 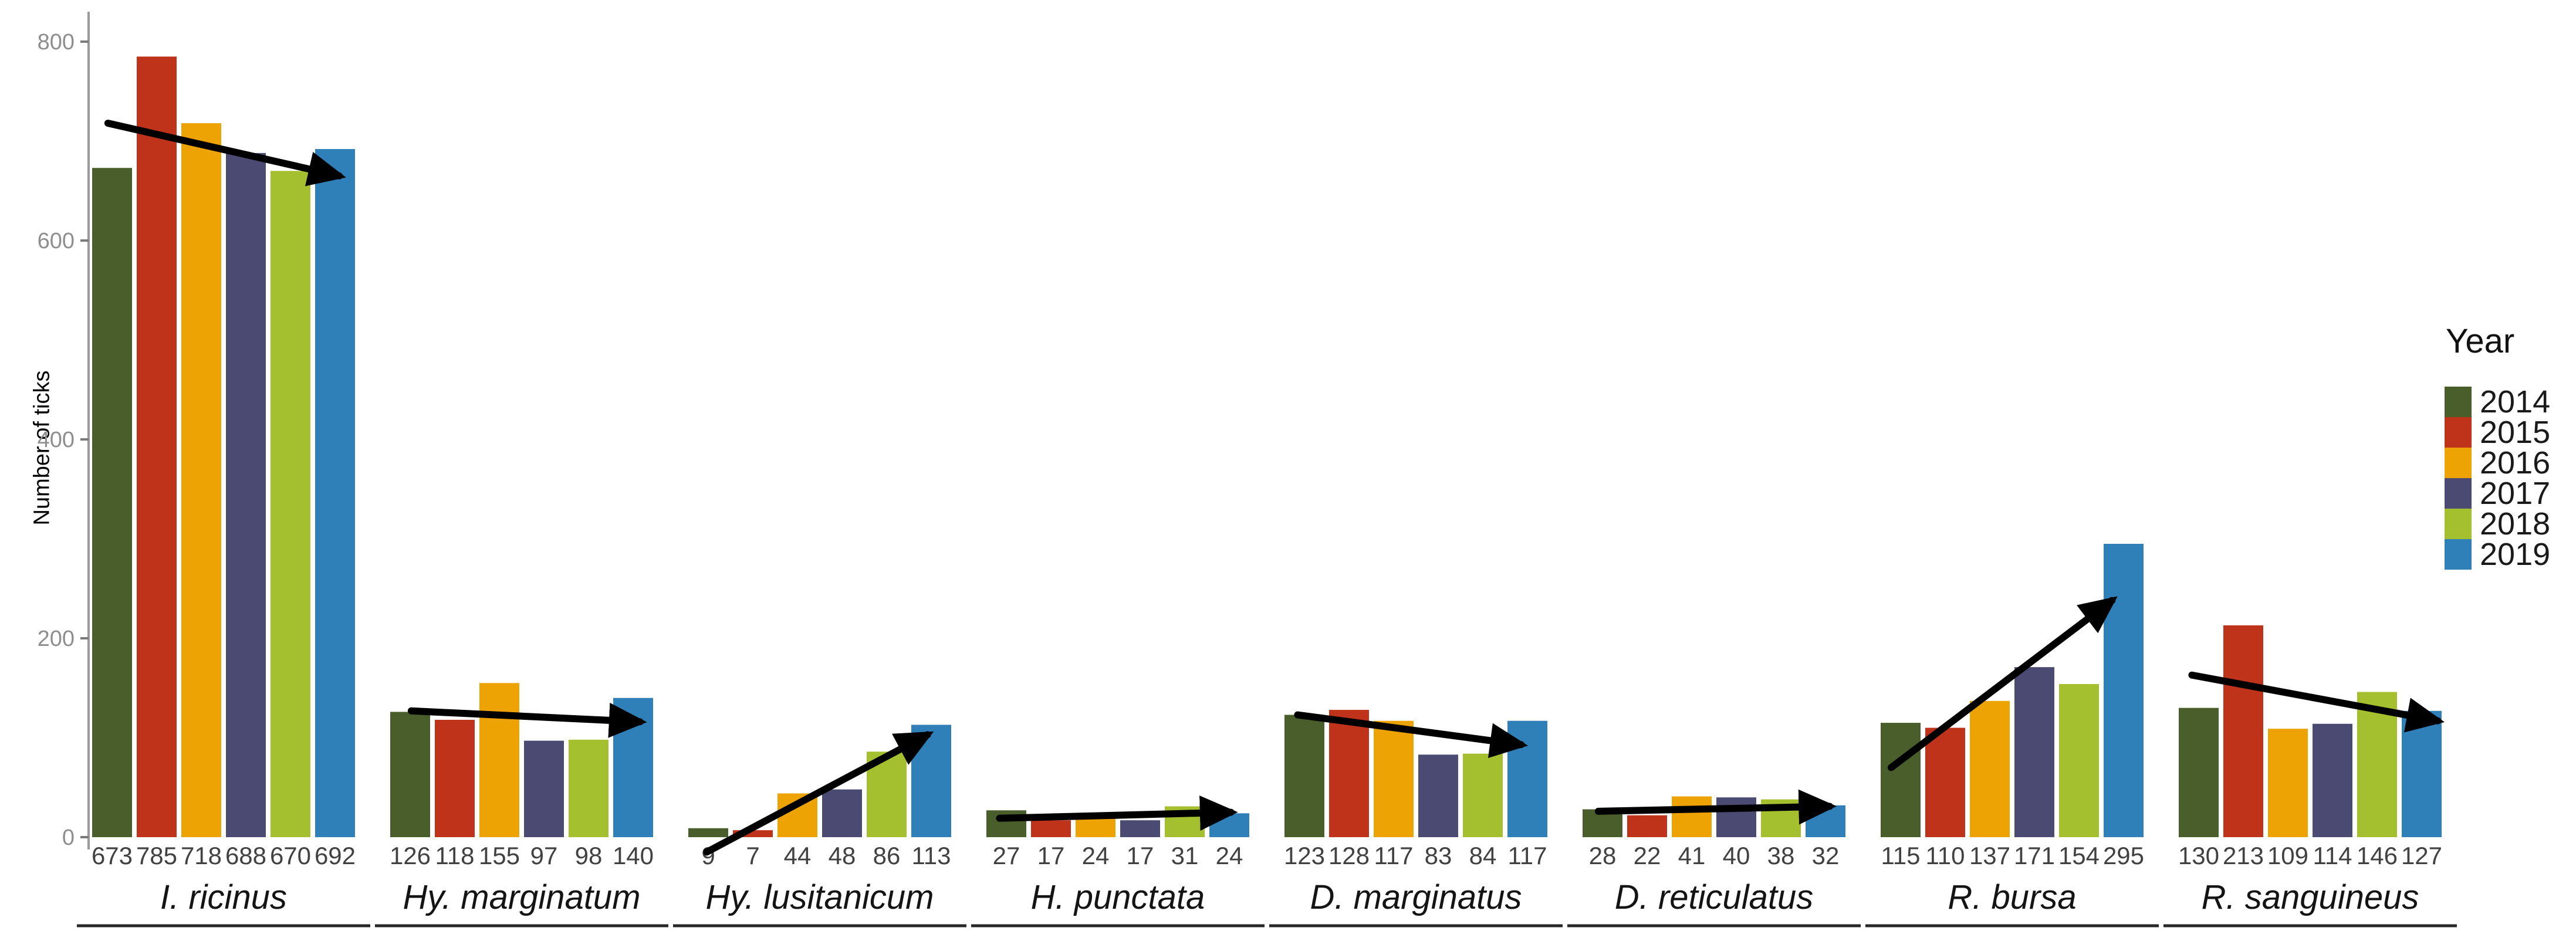 I want to click on bar-value-label: 114, so click(x=2332, y=855).